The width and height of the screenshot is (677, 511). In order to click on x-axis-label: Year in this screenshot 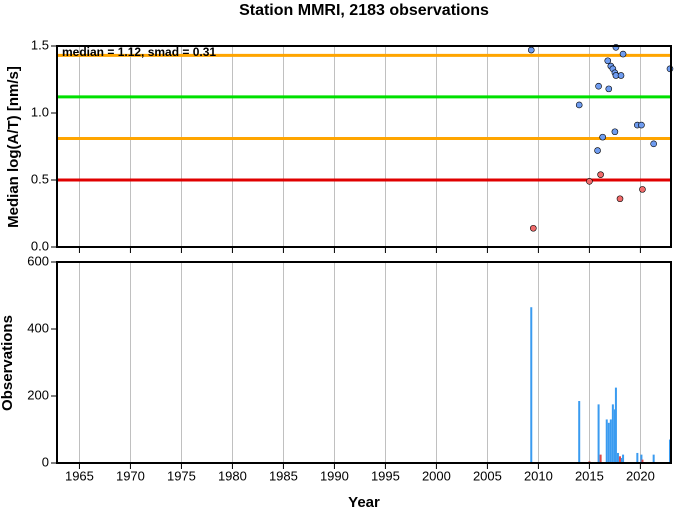, I will do `click(364, 502)`.